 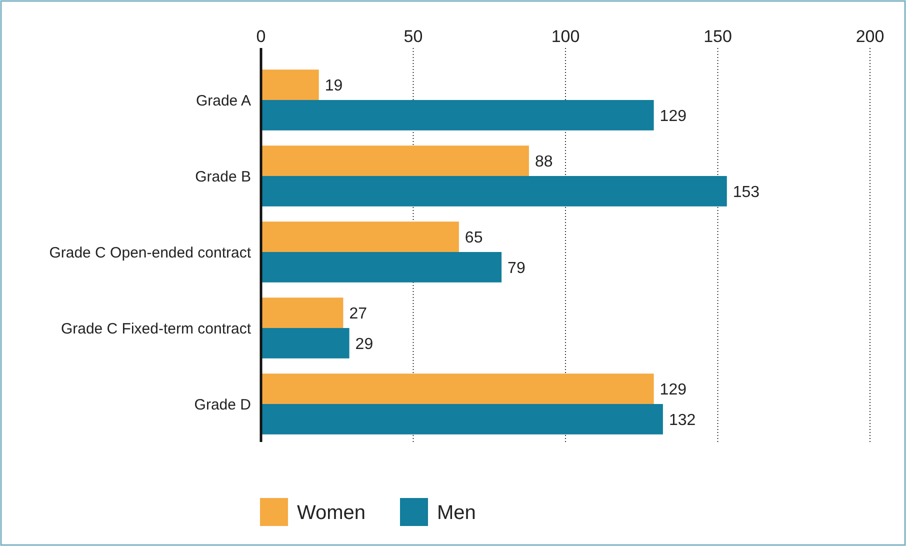 I want to click on data-label: 29, so click(x=364, y=344).